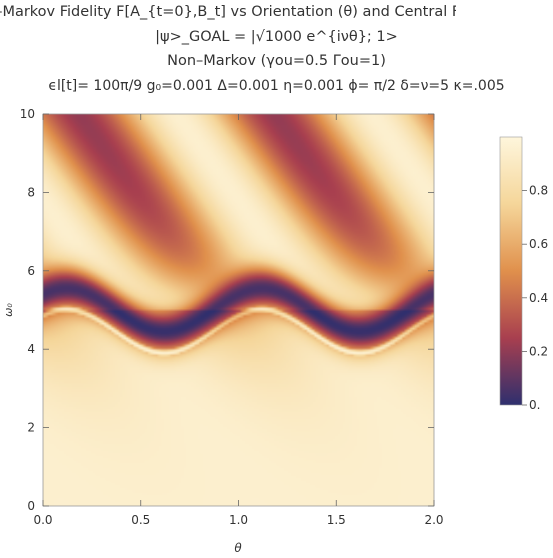  What do you see at coordinates (31, 271) in the screenshot?
I see `y-tick-label: 6` at bounding box center [31, 271].